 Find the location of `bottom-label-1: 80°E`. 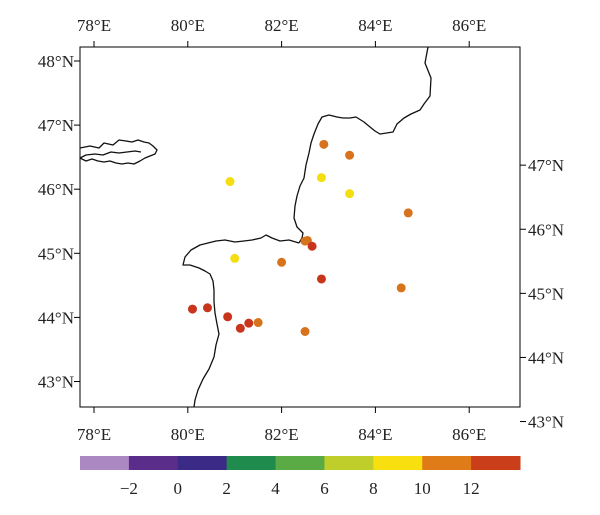

bottom-label-1: 80°E is located at coordinates (188, 434).